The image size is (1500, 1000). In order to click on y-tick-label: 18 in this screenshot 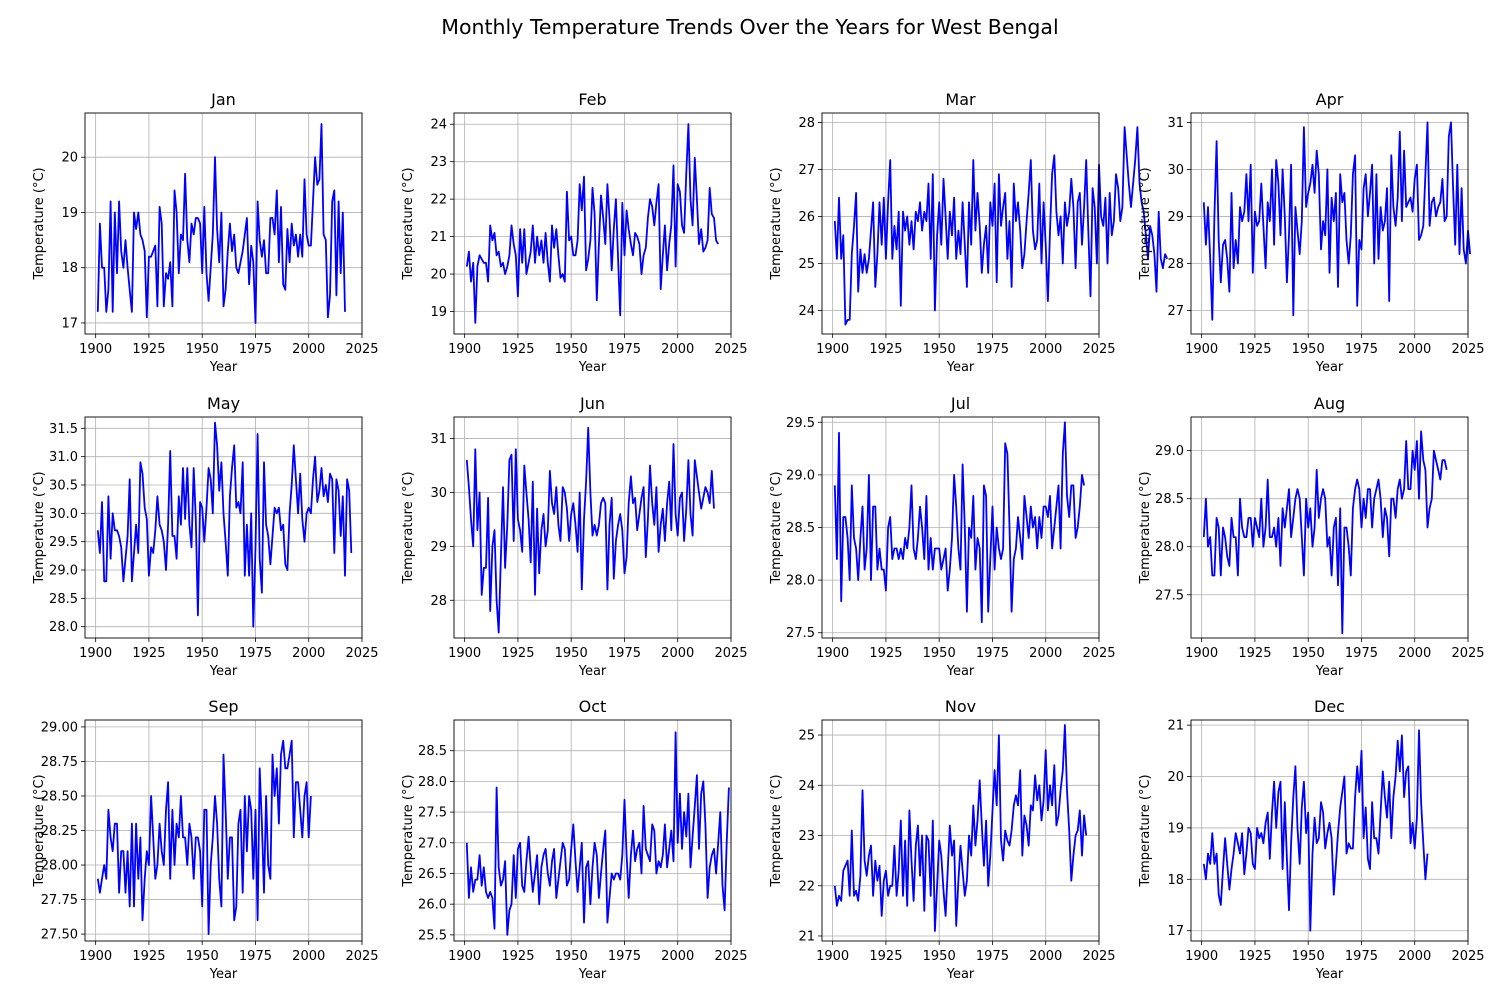, I will do `click(1175, 880)`.